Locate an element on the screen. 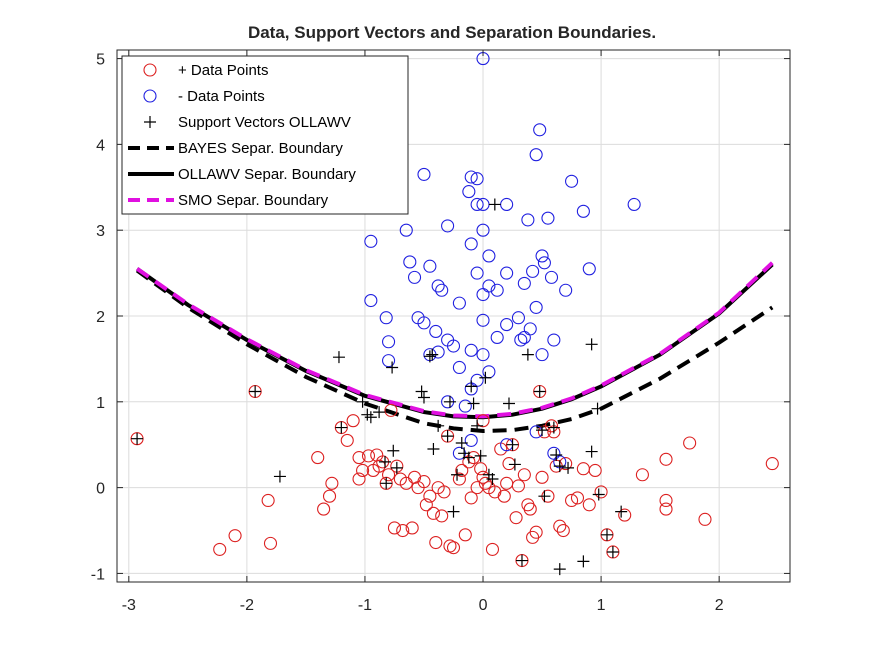  legend-label-1: - Data Points is located at coordinates (221, 96).